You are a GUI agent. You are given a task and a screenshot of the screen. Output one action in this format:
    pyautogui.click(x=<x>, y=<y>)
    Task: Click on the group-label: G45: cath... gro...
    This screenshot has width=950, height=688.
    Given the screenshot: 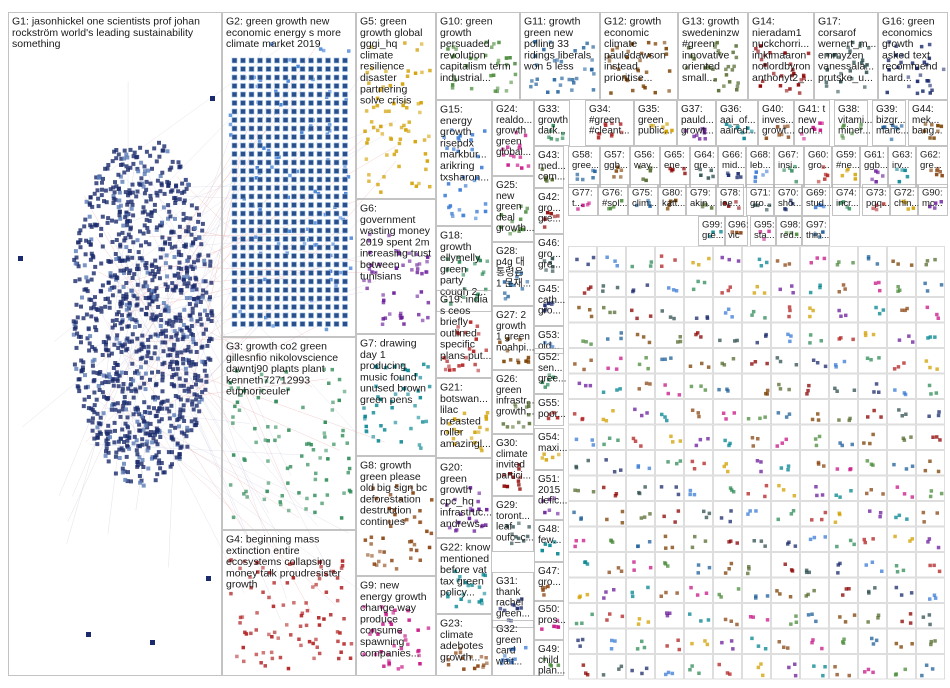 What is the action you would take?
    pyautogui.click(x=551, y=300)
    